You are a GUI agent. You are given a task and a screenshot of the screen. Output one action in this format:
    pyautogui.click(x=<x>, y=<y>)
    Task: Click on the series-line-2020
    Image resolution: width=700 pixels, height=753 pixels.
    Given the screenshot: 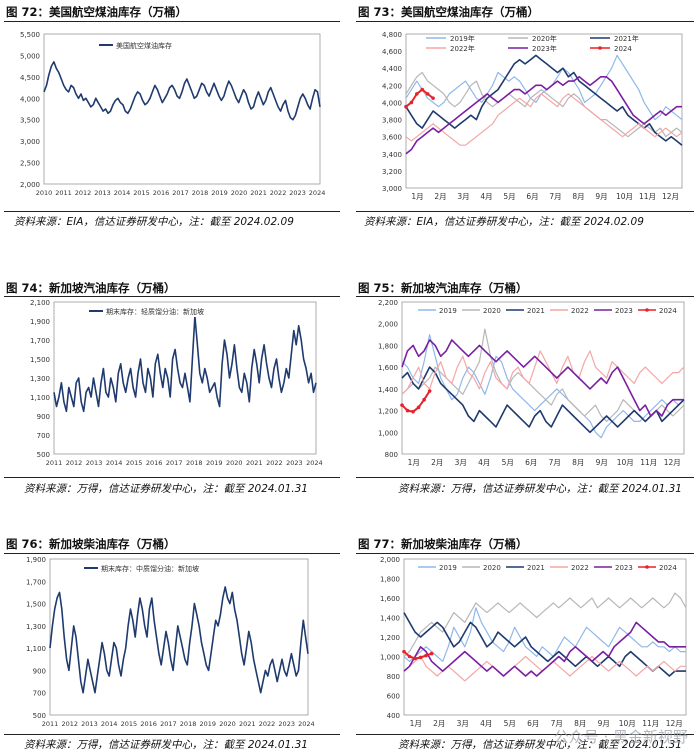 What is the action you would take?
    pyautogui.click(x=545, y=624)
    